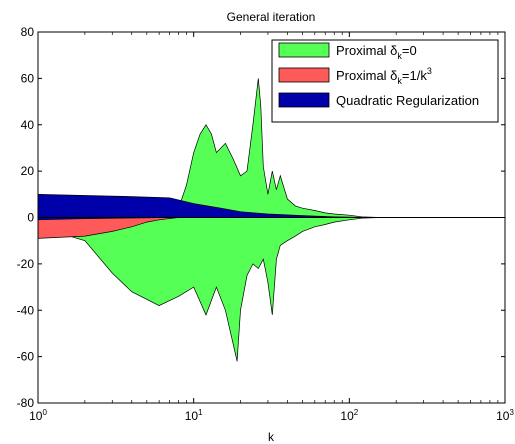 Image resolution: width=515 pixels, height=444 pixels. What do you see at coordinates (376, 52) in the screenshot?
I see `legend-label-1: Proximal δk=0` at bounding box center [376, 52].